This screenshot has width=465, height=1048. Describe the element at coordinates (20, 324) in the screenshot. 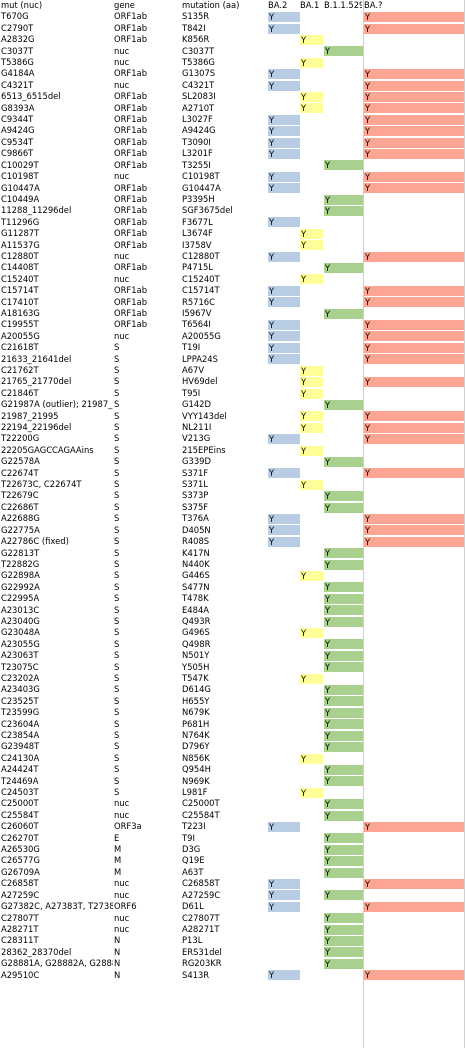

I see `mut-nuc-cell: C19955T` at that location.